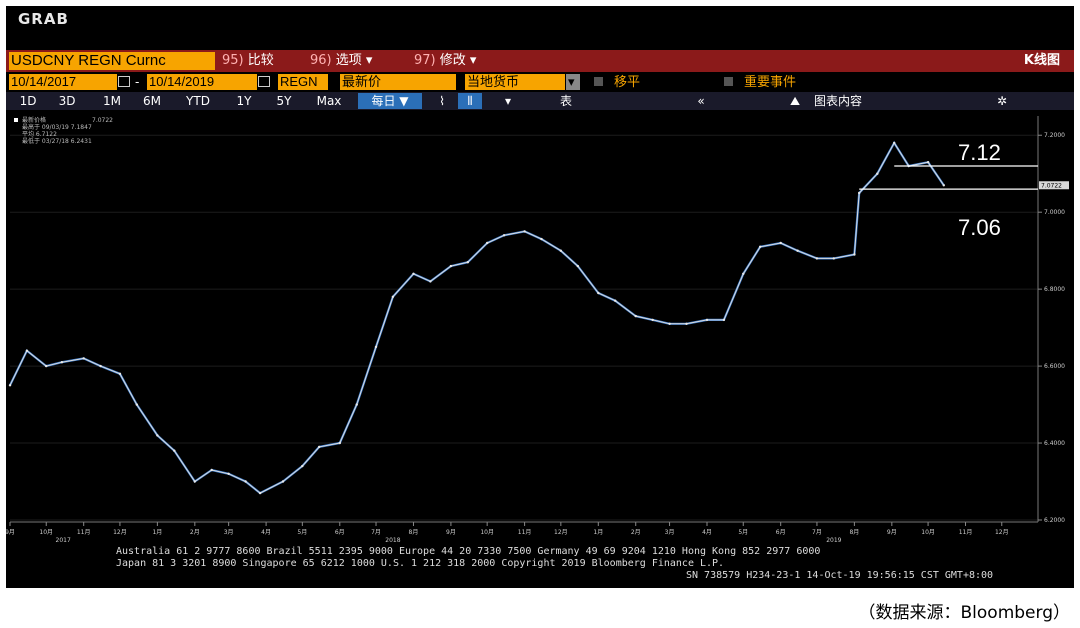 This screenshot has width=1080, height=628. I want to click on last-price-marker, so click(1054, 185).